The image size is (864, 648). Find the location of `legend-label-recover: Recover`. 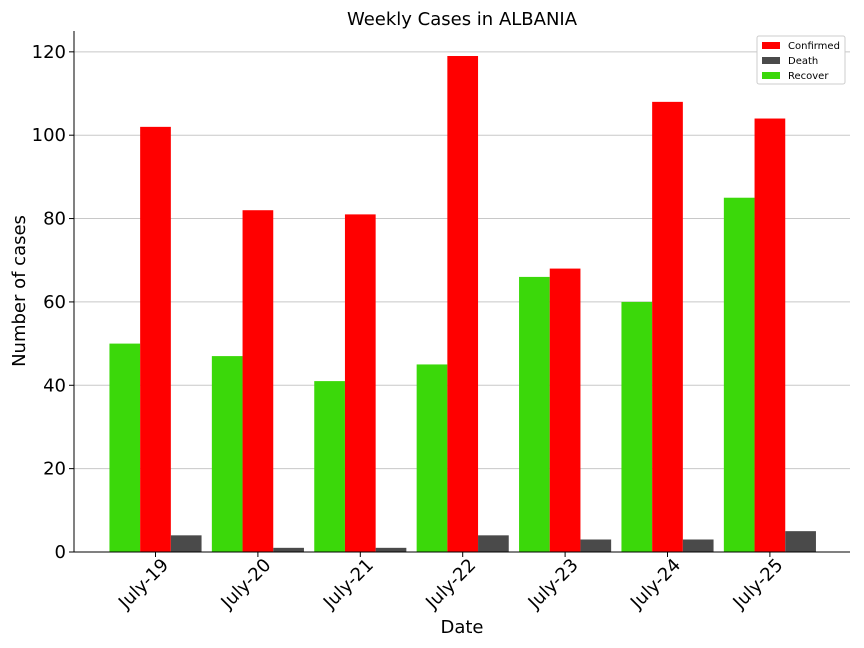

legend-label-recover: Recover is located at coordinates (808, 76).